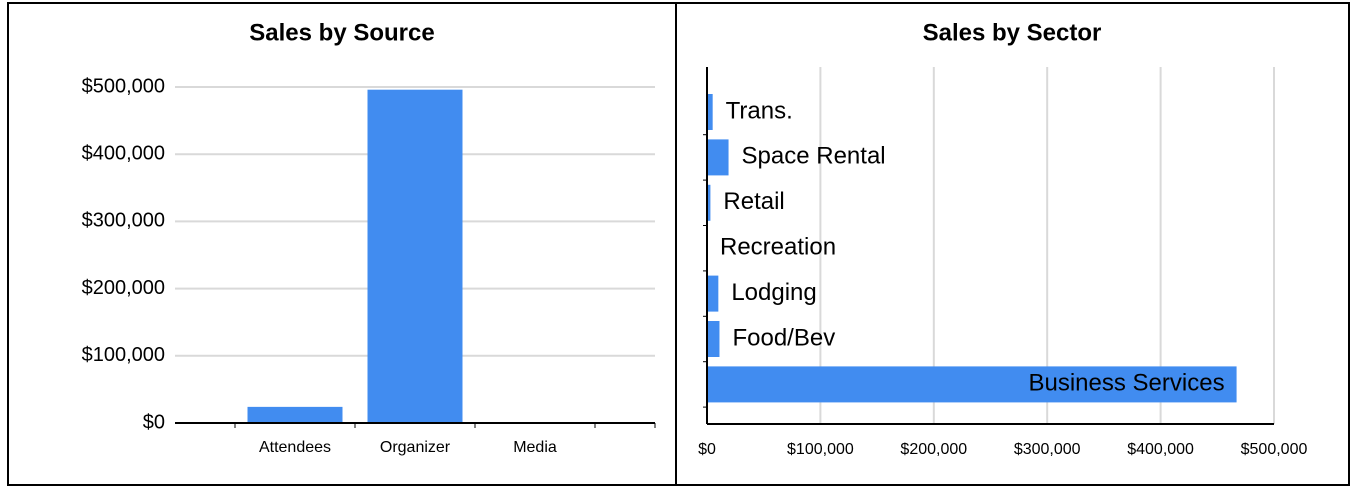  I want to click on y-tick-label: $0, so click(154, 422).